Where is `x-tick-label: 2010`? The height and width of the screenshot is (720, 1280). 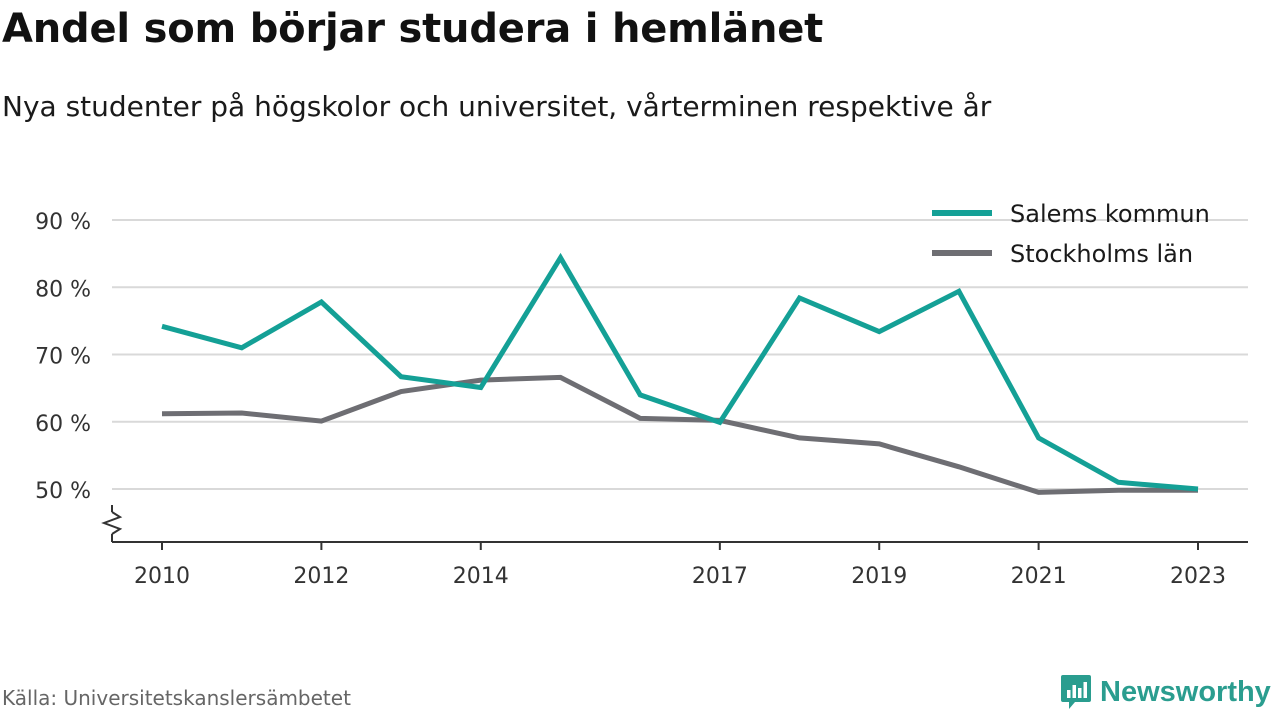 x-tick-label: 2010 is located at coordinates (162, 576).